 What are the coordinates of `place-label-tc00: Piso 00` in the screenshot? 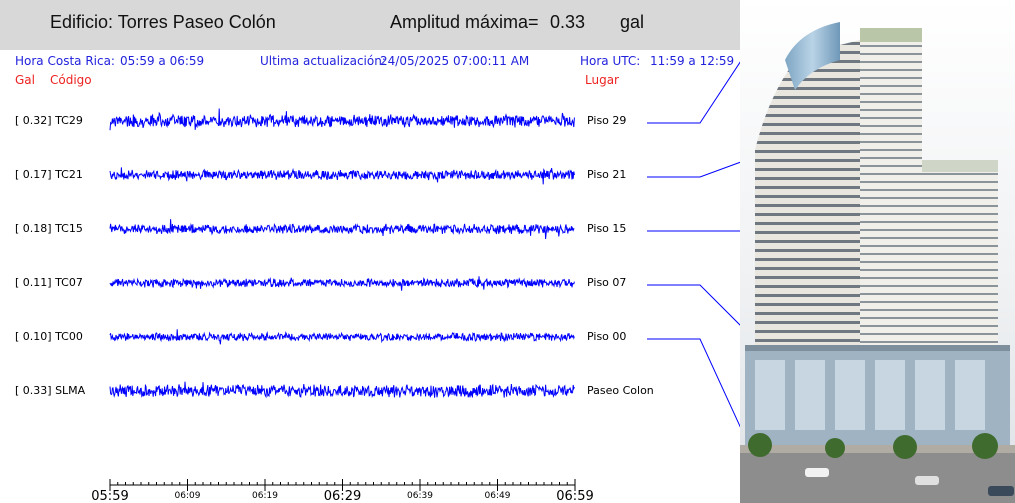 It's located at (607, 336).